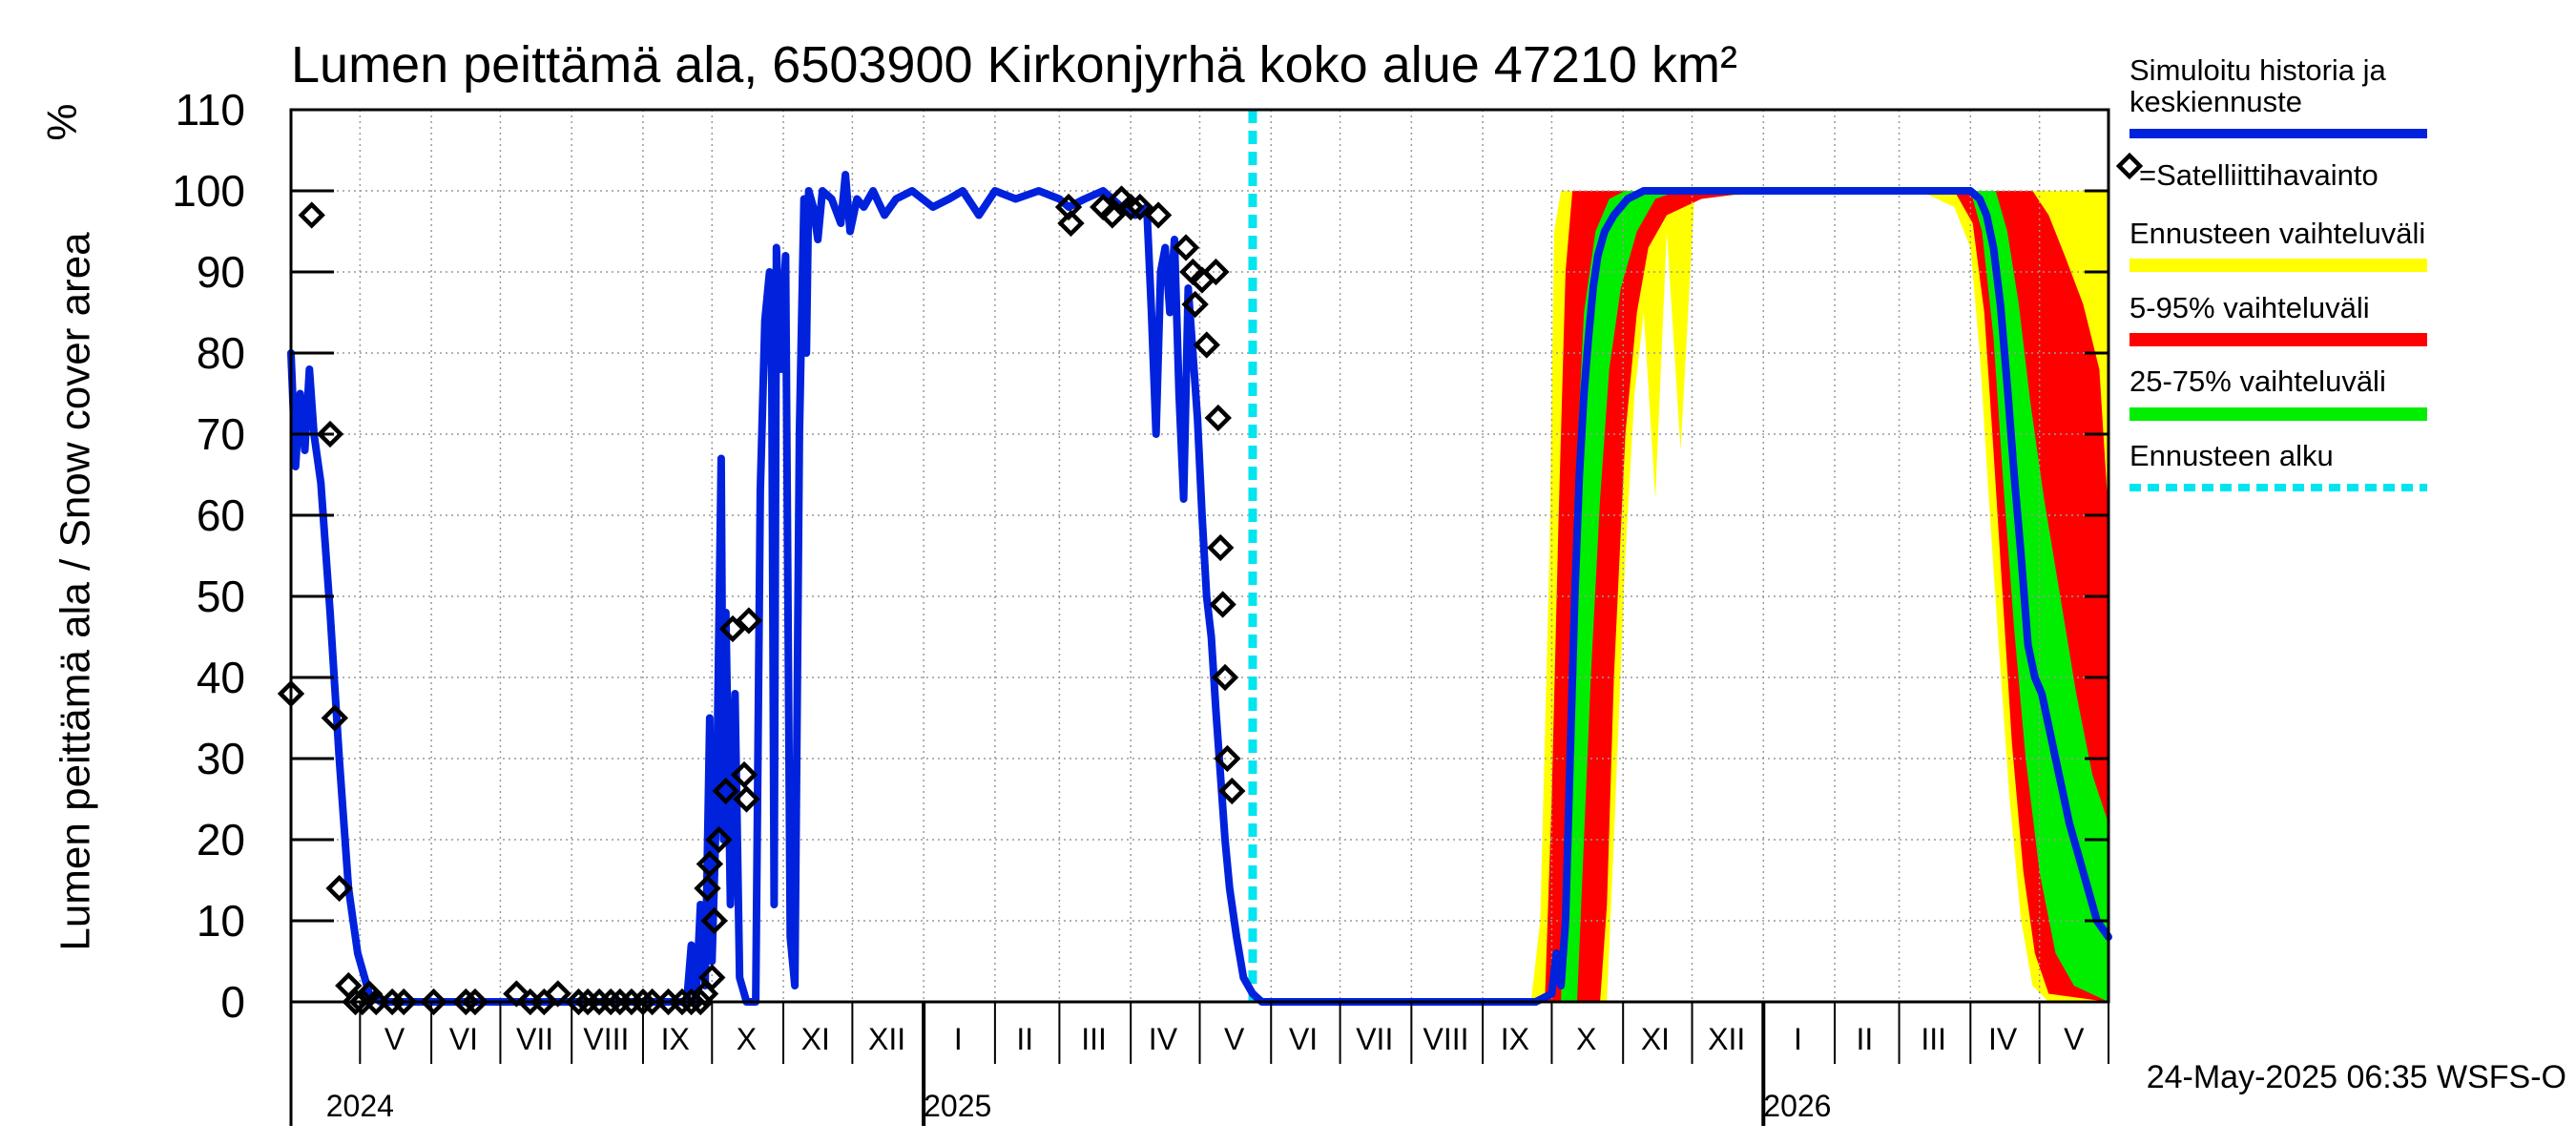 This screenshot has height=1145, width=2576. I want to click on month-label-15: VIII, so click(1446, 1039).